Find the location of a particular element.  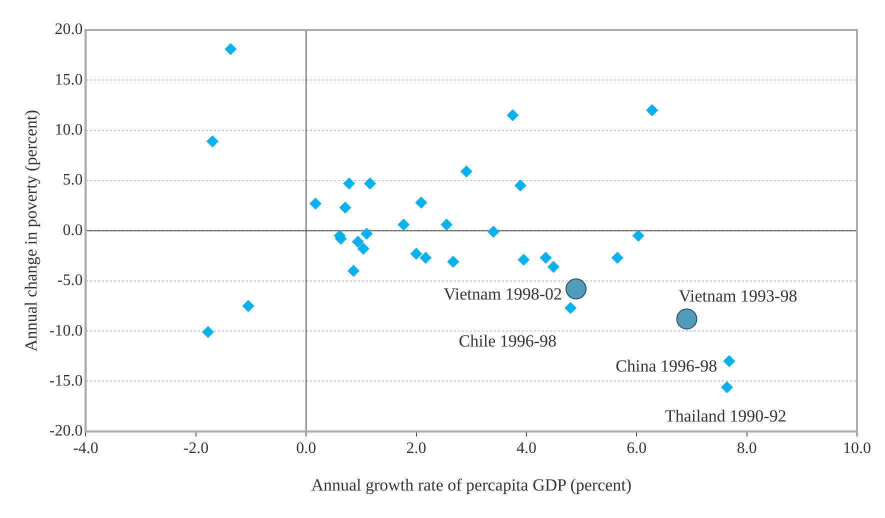

y-tick-label: 0.0 is located at coordinates (72, 230).